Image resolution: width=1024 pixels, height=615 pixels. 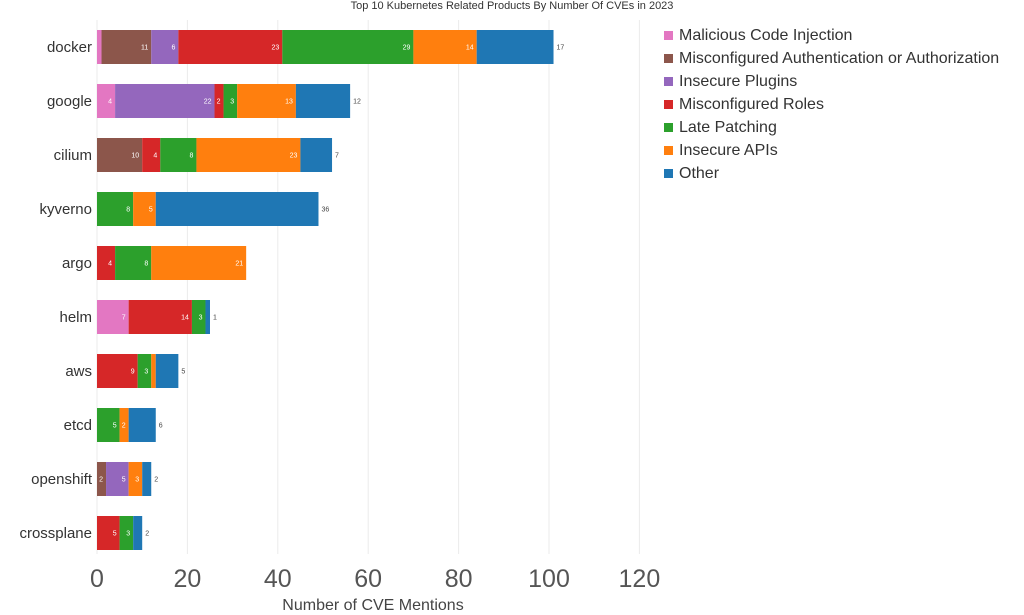 I want to click on category-label: openshift, so click(x=62, y=479).